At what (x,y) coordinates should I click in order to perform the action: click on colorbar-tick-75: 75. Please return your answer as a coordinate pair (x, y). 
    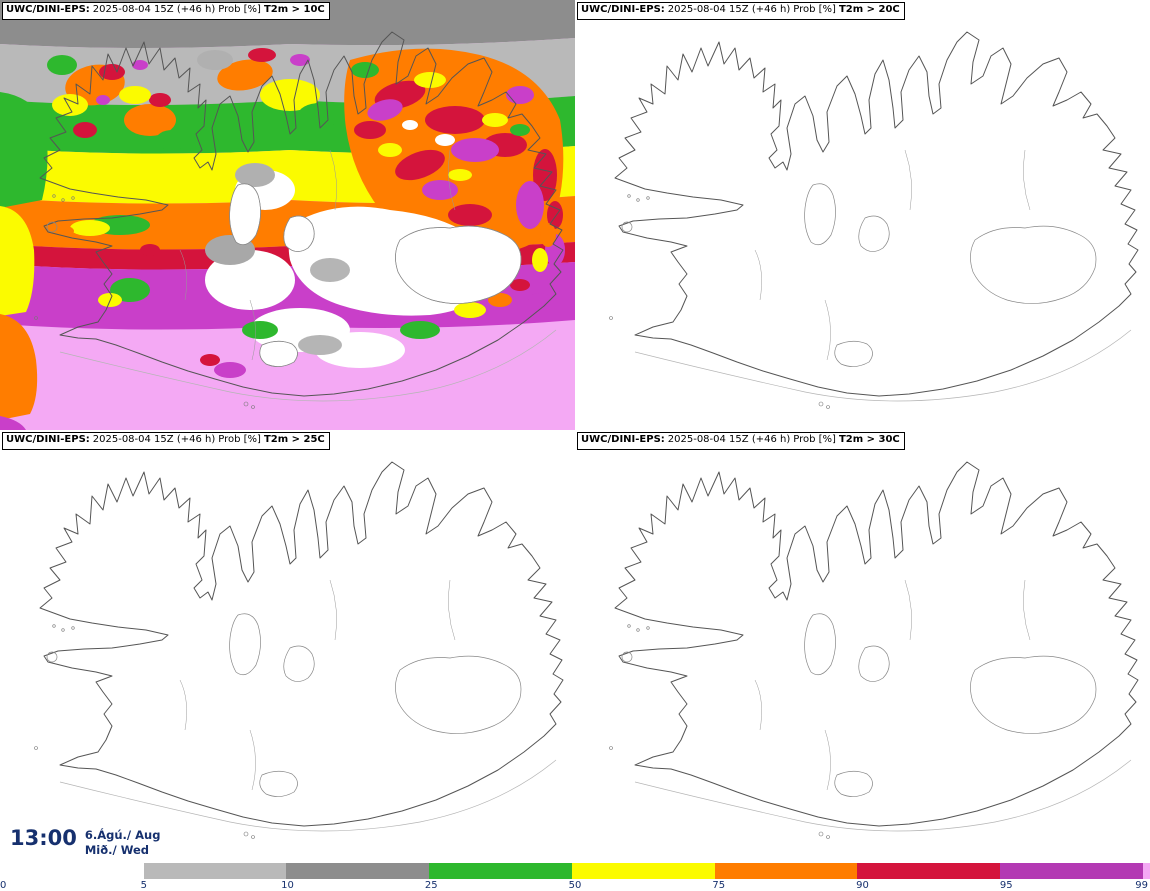
    Looking at the image, I should click on (719, 885).